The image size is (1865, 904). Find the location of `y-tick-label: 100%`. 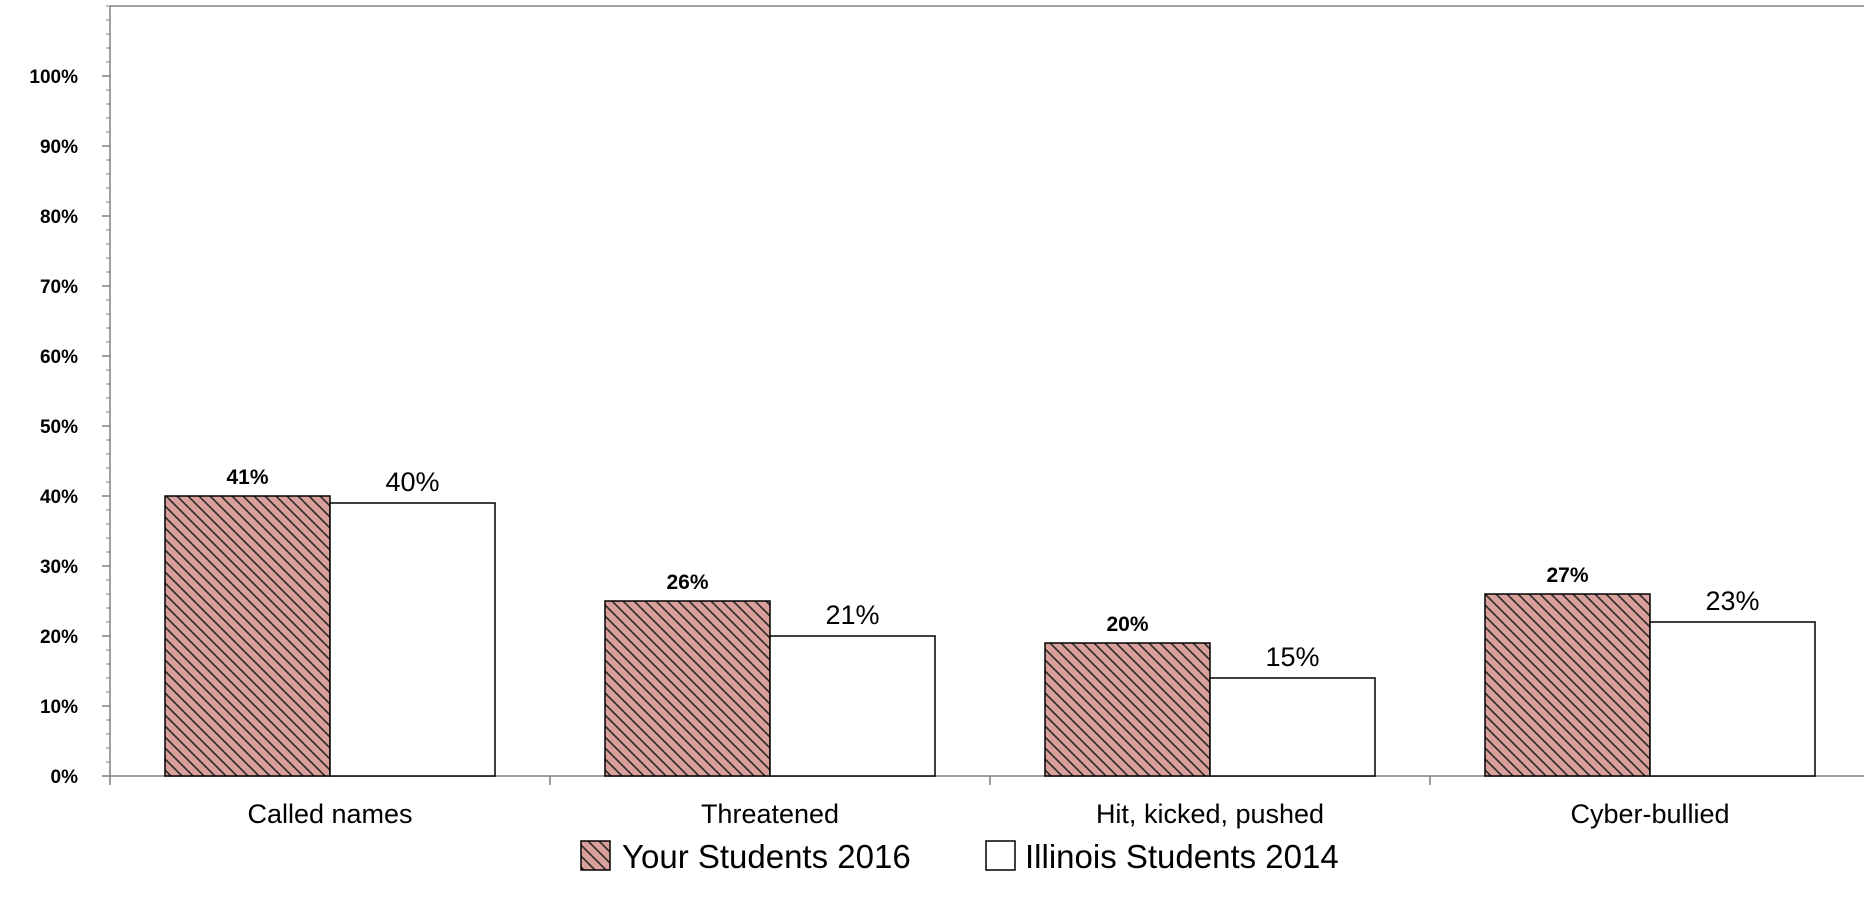

y-tick-label: 100% is located at coordinates (53, 77).